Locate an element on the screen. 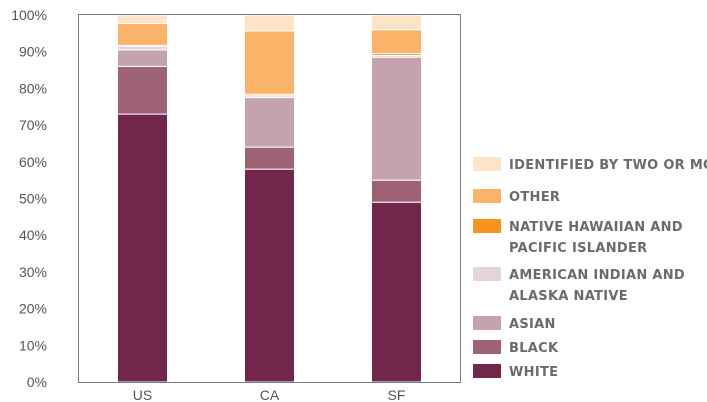 This screenshot has width=707, height=402. legend-label: ASIAN is located at coordinates (532, 324).